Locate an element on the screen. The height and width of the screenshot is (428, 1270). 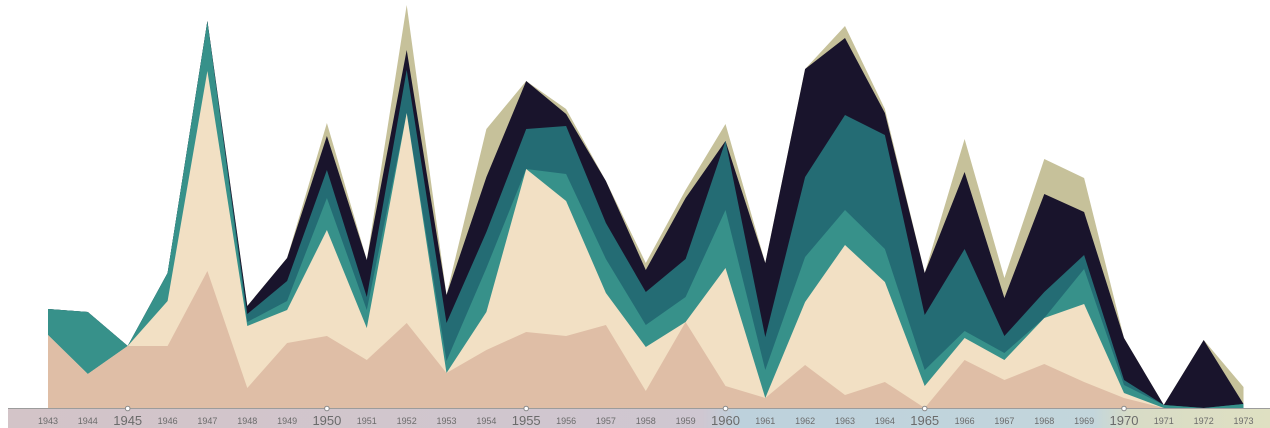
x-tick-label: 1953 is located at coordinates (446, 421).